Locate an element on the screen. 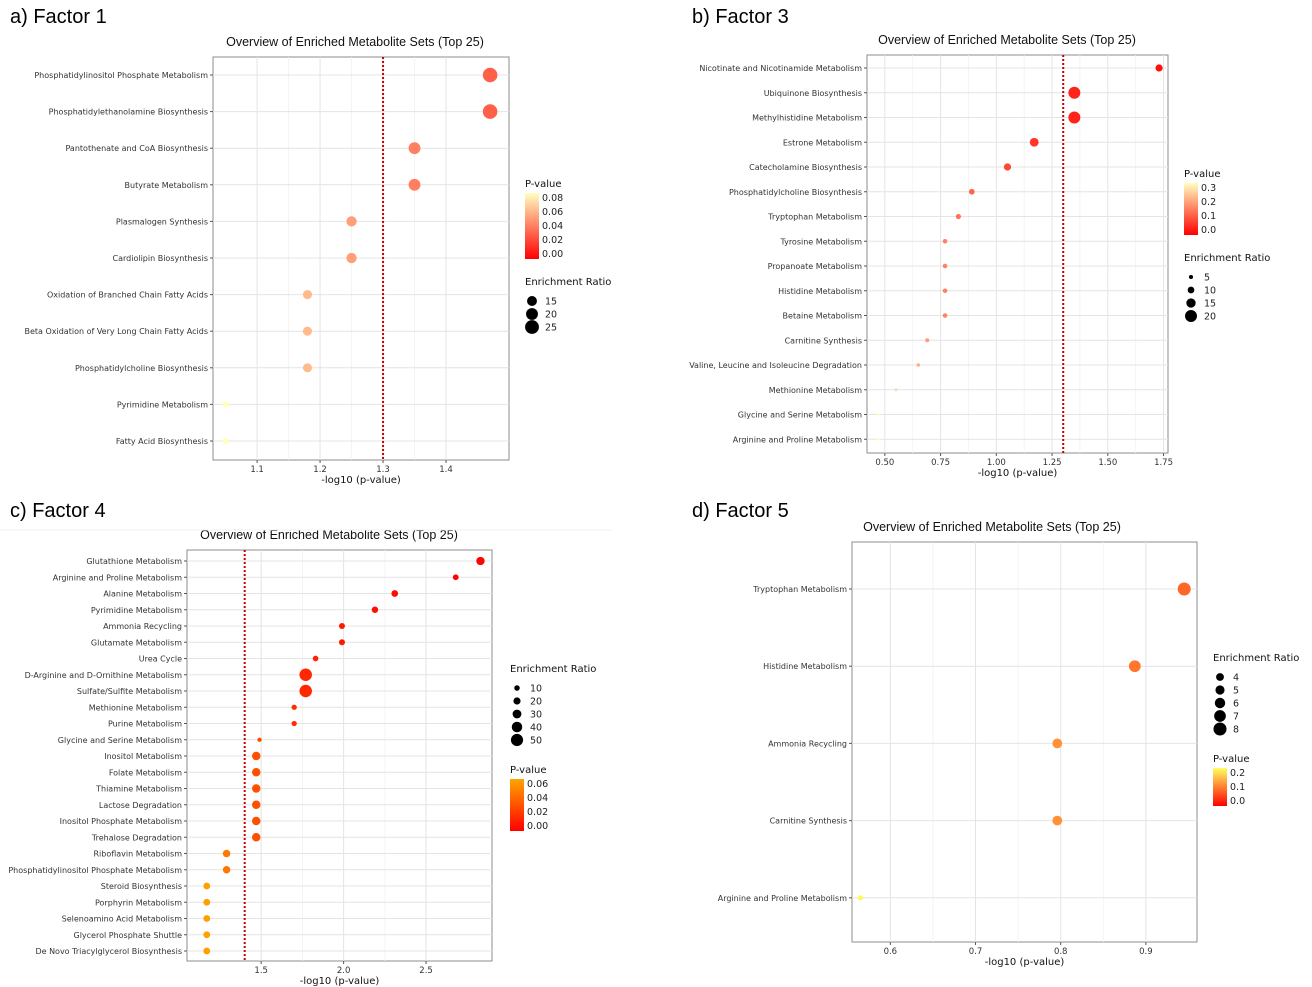 Image resolution: width=1312 pixels, height=987 pixels. pvalue-legend-label: 0.04 is located at coordinates (552, 226).